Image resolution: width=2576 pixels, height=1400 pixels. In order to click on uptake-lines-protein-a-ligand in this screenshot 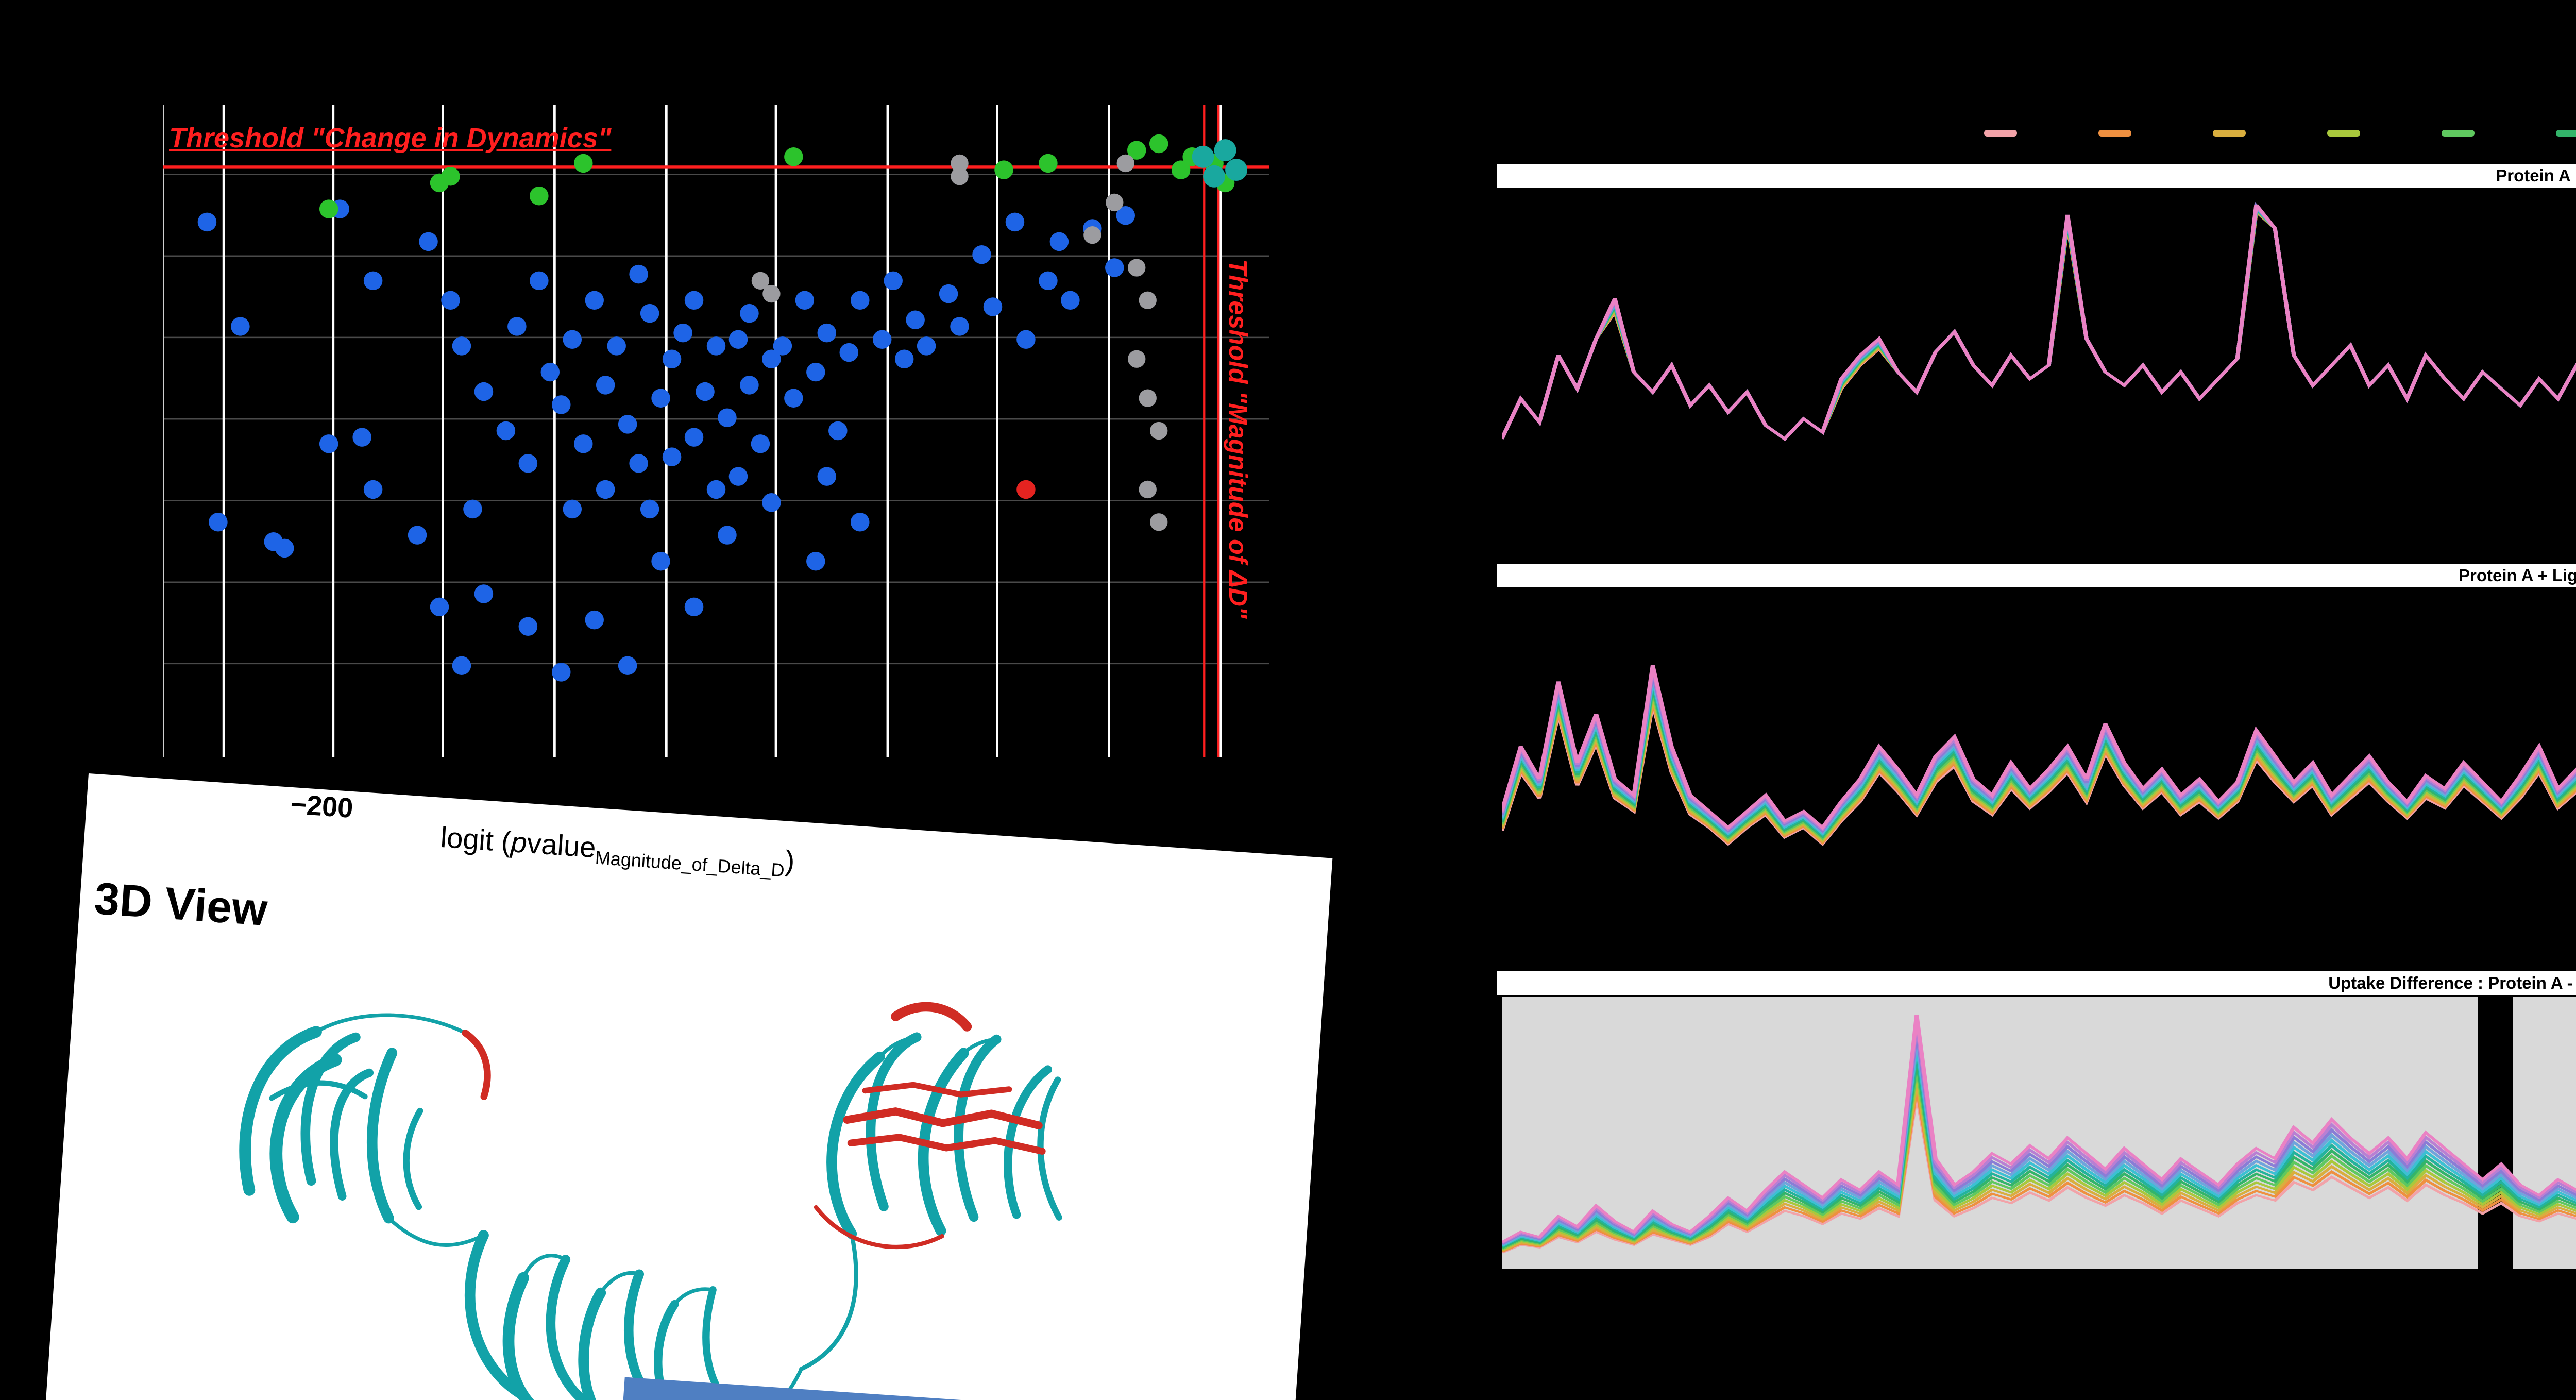, I will do `click(2039, 763)`.